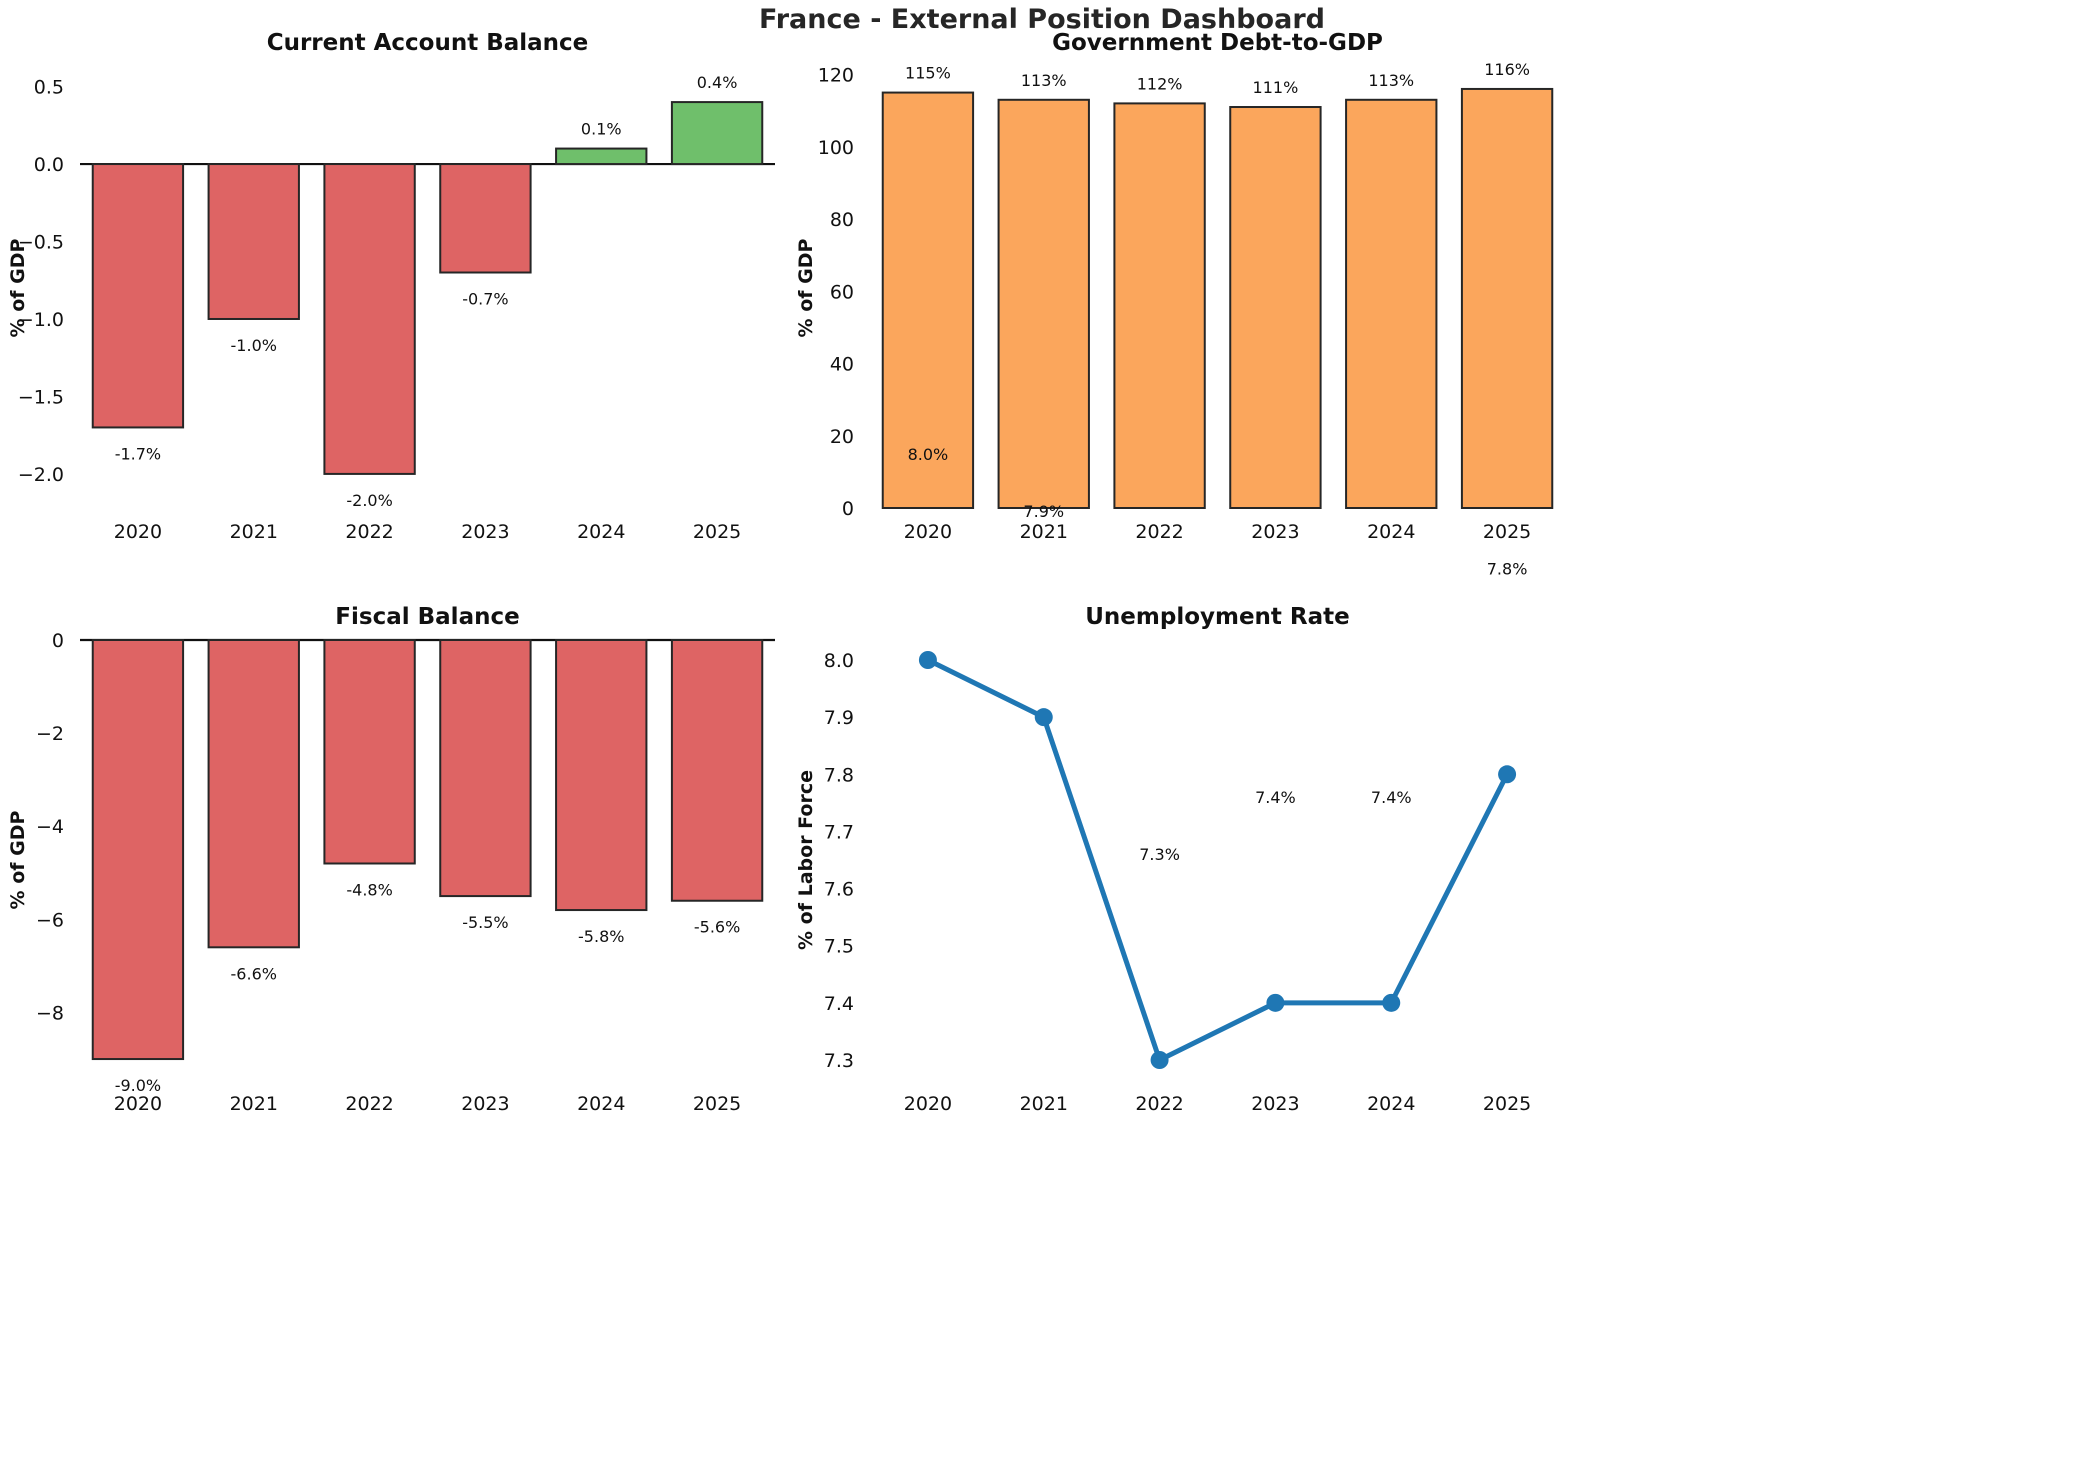  Describe the element at coordinates (50, 734) in the screenshot. I see `y-tick-label: −2` at that location.